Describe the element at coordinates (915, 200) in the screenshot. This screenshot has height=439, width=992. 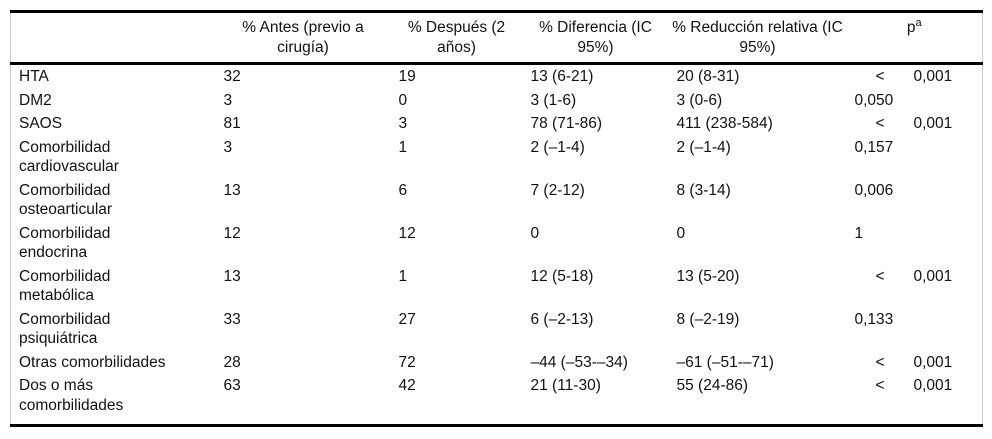
I see `p-value-cell: 0,006` at that location.